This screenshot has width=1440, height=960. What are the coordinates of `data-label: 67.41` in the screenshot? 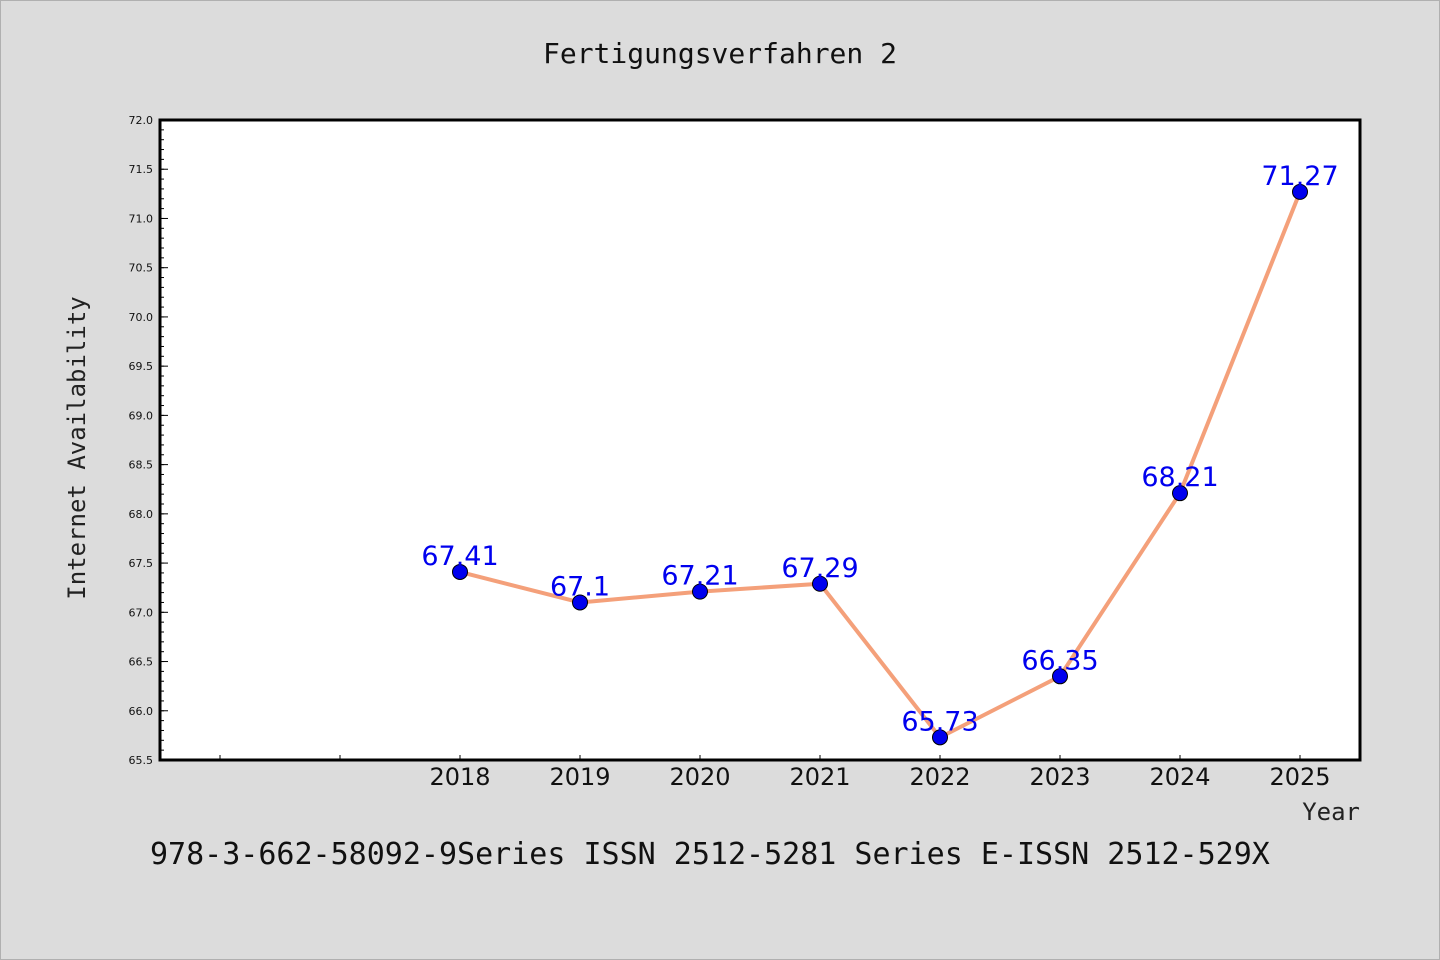 It's located at (459, 556).